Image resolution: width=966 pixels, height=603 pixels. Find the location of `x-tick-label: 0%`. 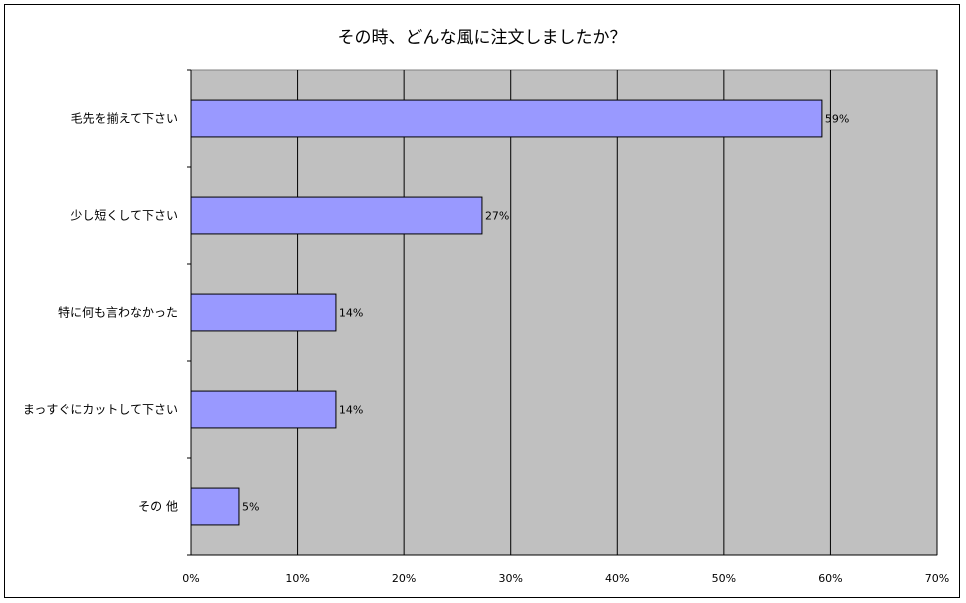

x-tick-label: 0% is located at coordinates (190, 578).